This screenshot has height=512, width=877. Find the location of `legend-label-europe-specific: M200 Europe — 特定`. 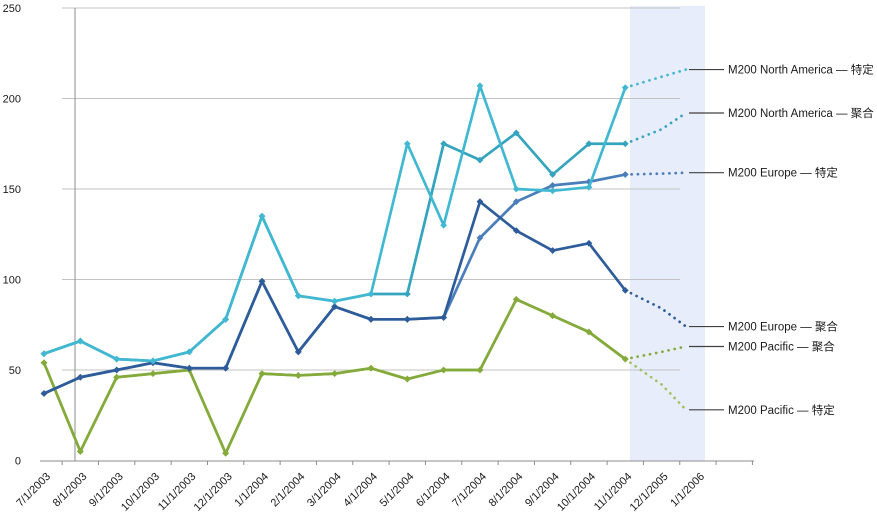

legend-label-europe-specific: M200 Europe — 特定 is located at coordinates (783, 173).